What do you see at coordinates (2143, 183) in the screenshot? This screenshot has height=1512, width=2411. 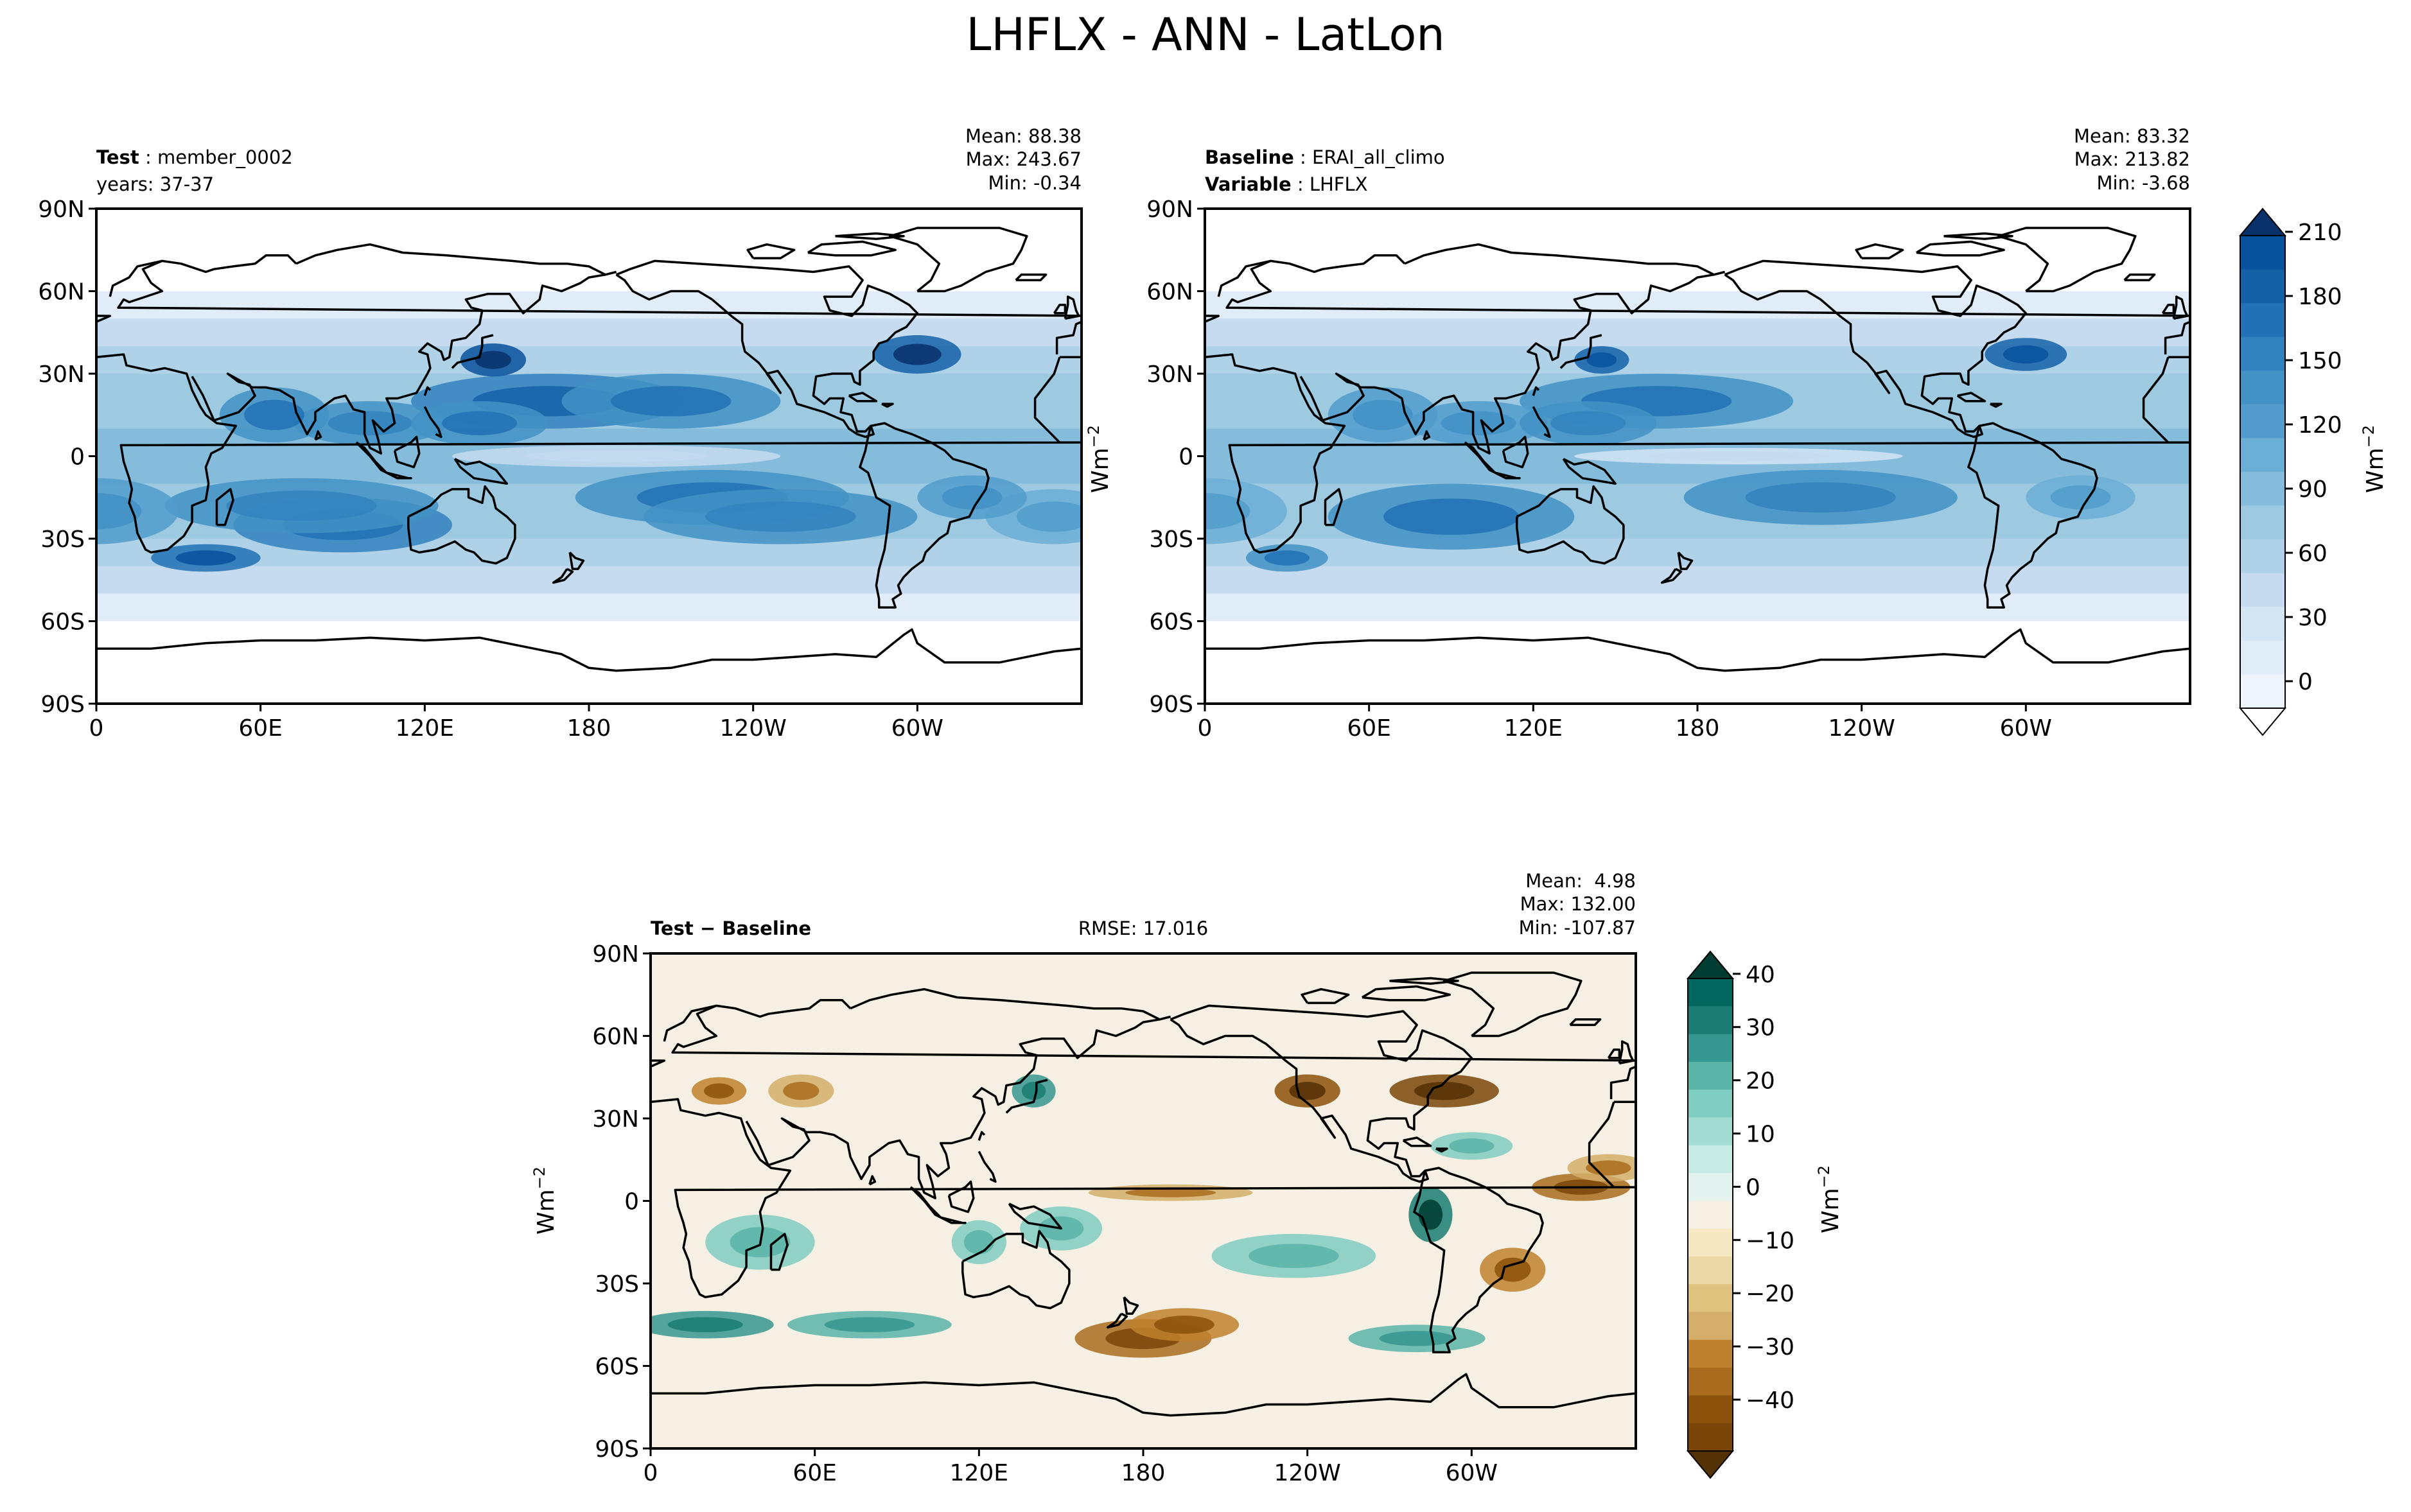 I see `baseline-stat-min: Min: -3.68` at bounding box center [2143, 183].